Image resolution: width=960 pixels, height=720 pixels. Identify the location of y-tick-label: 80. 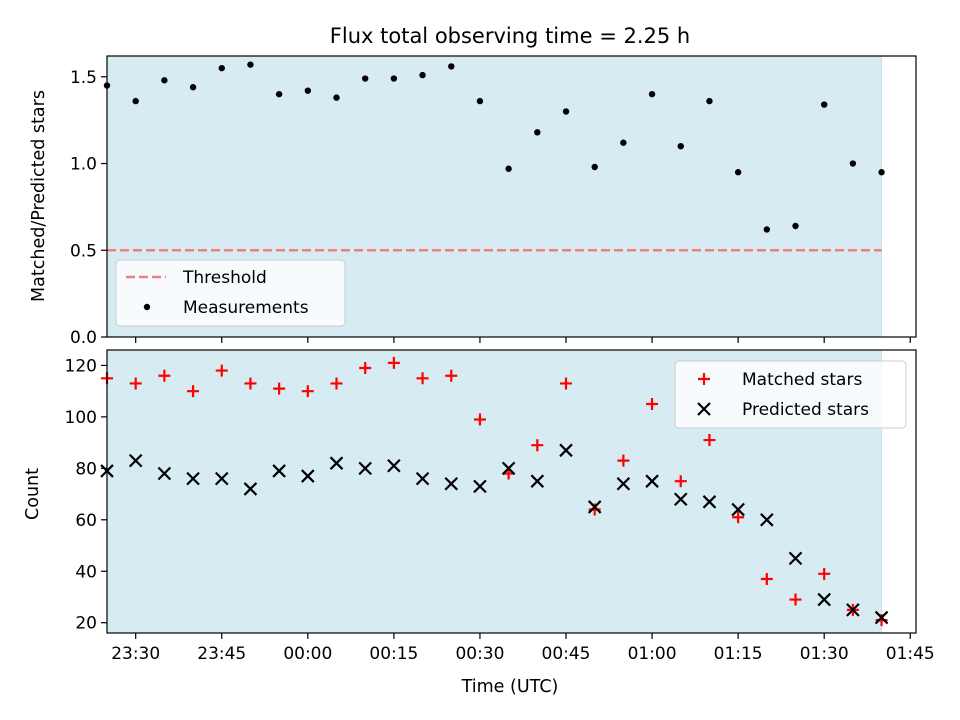
(86, 469).